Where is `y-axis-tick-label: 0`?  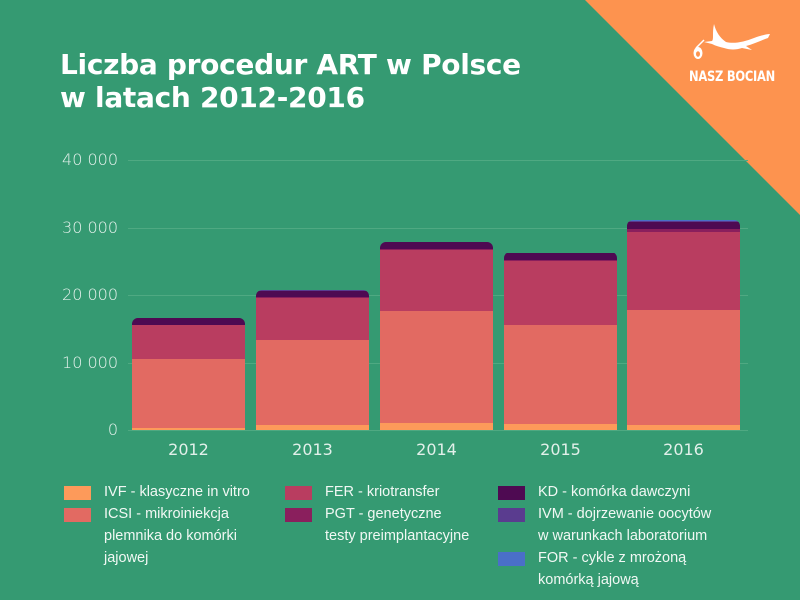
y-axis-tick-label: 0 is located at coordinates (112, 429).